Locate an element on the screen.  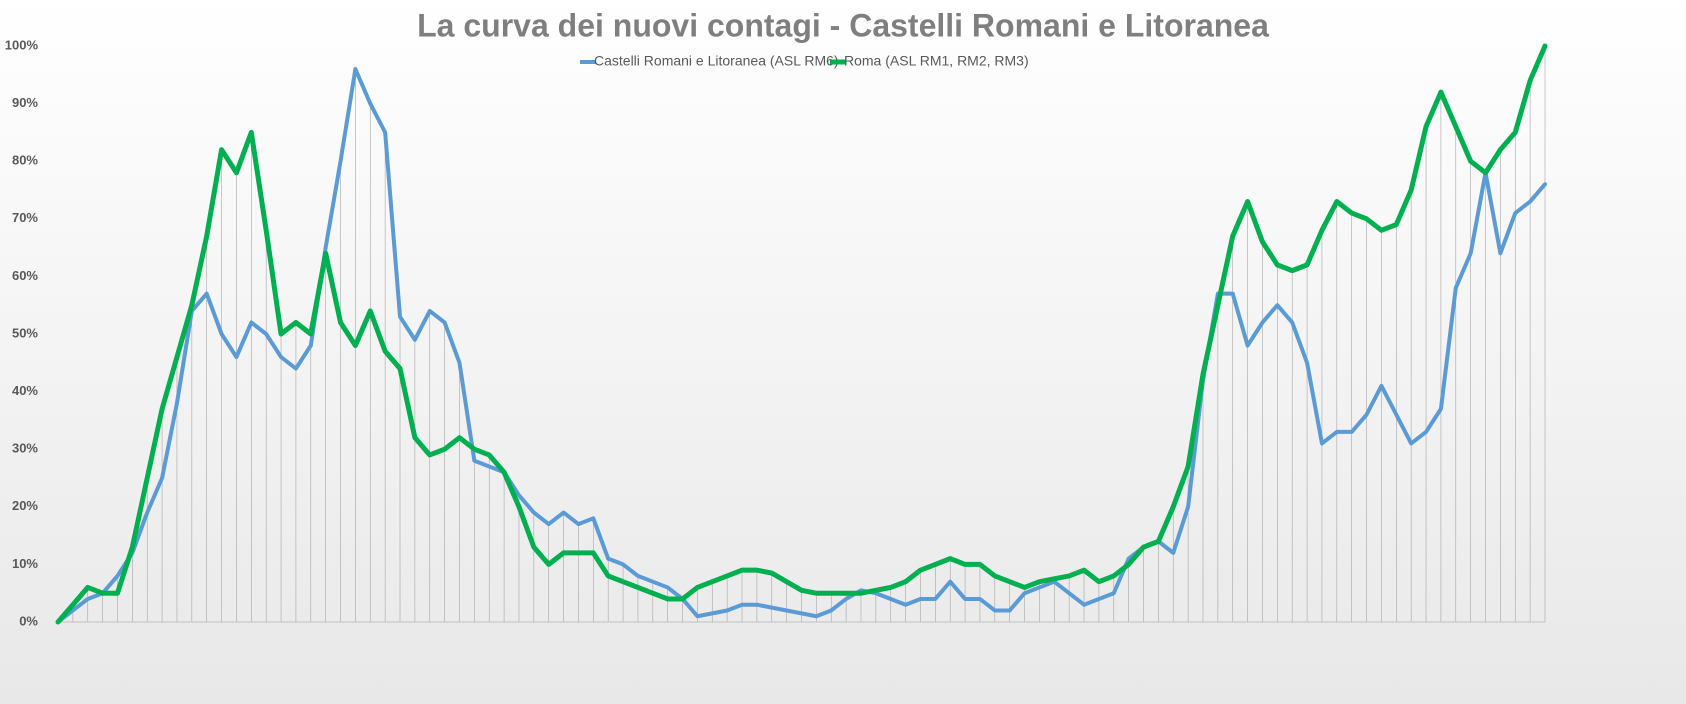
y-tick-label: 40% is located at coordinates (25, 390).